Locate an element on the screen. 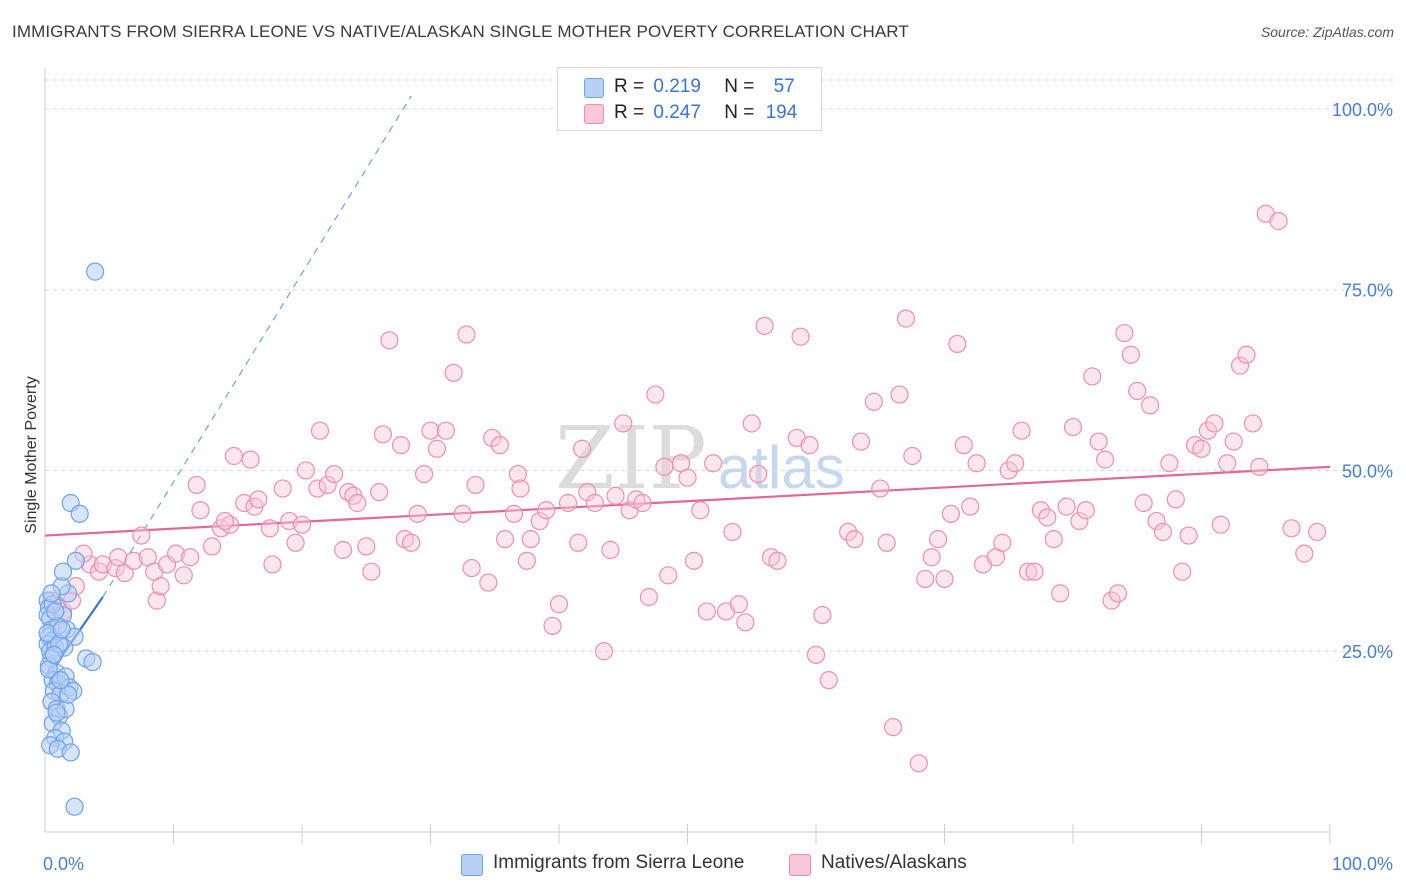 Image resolution: width=1406 pixels, height=892 pixels. legend-r-label: R = is located at coordinates (629, 112).